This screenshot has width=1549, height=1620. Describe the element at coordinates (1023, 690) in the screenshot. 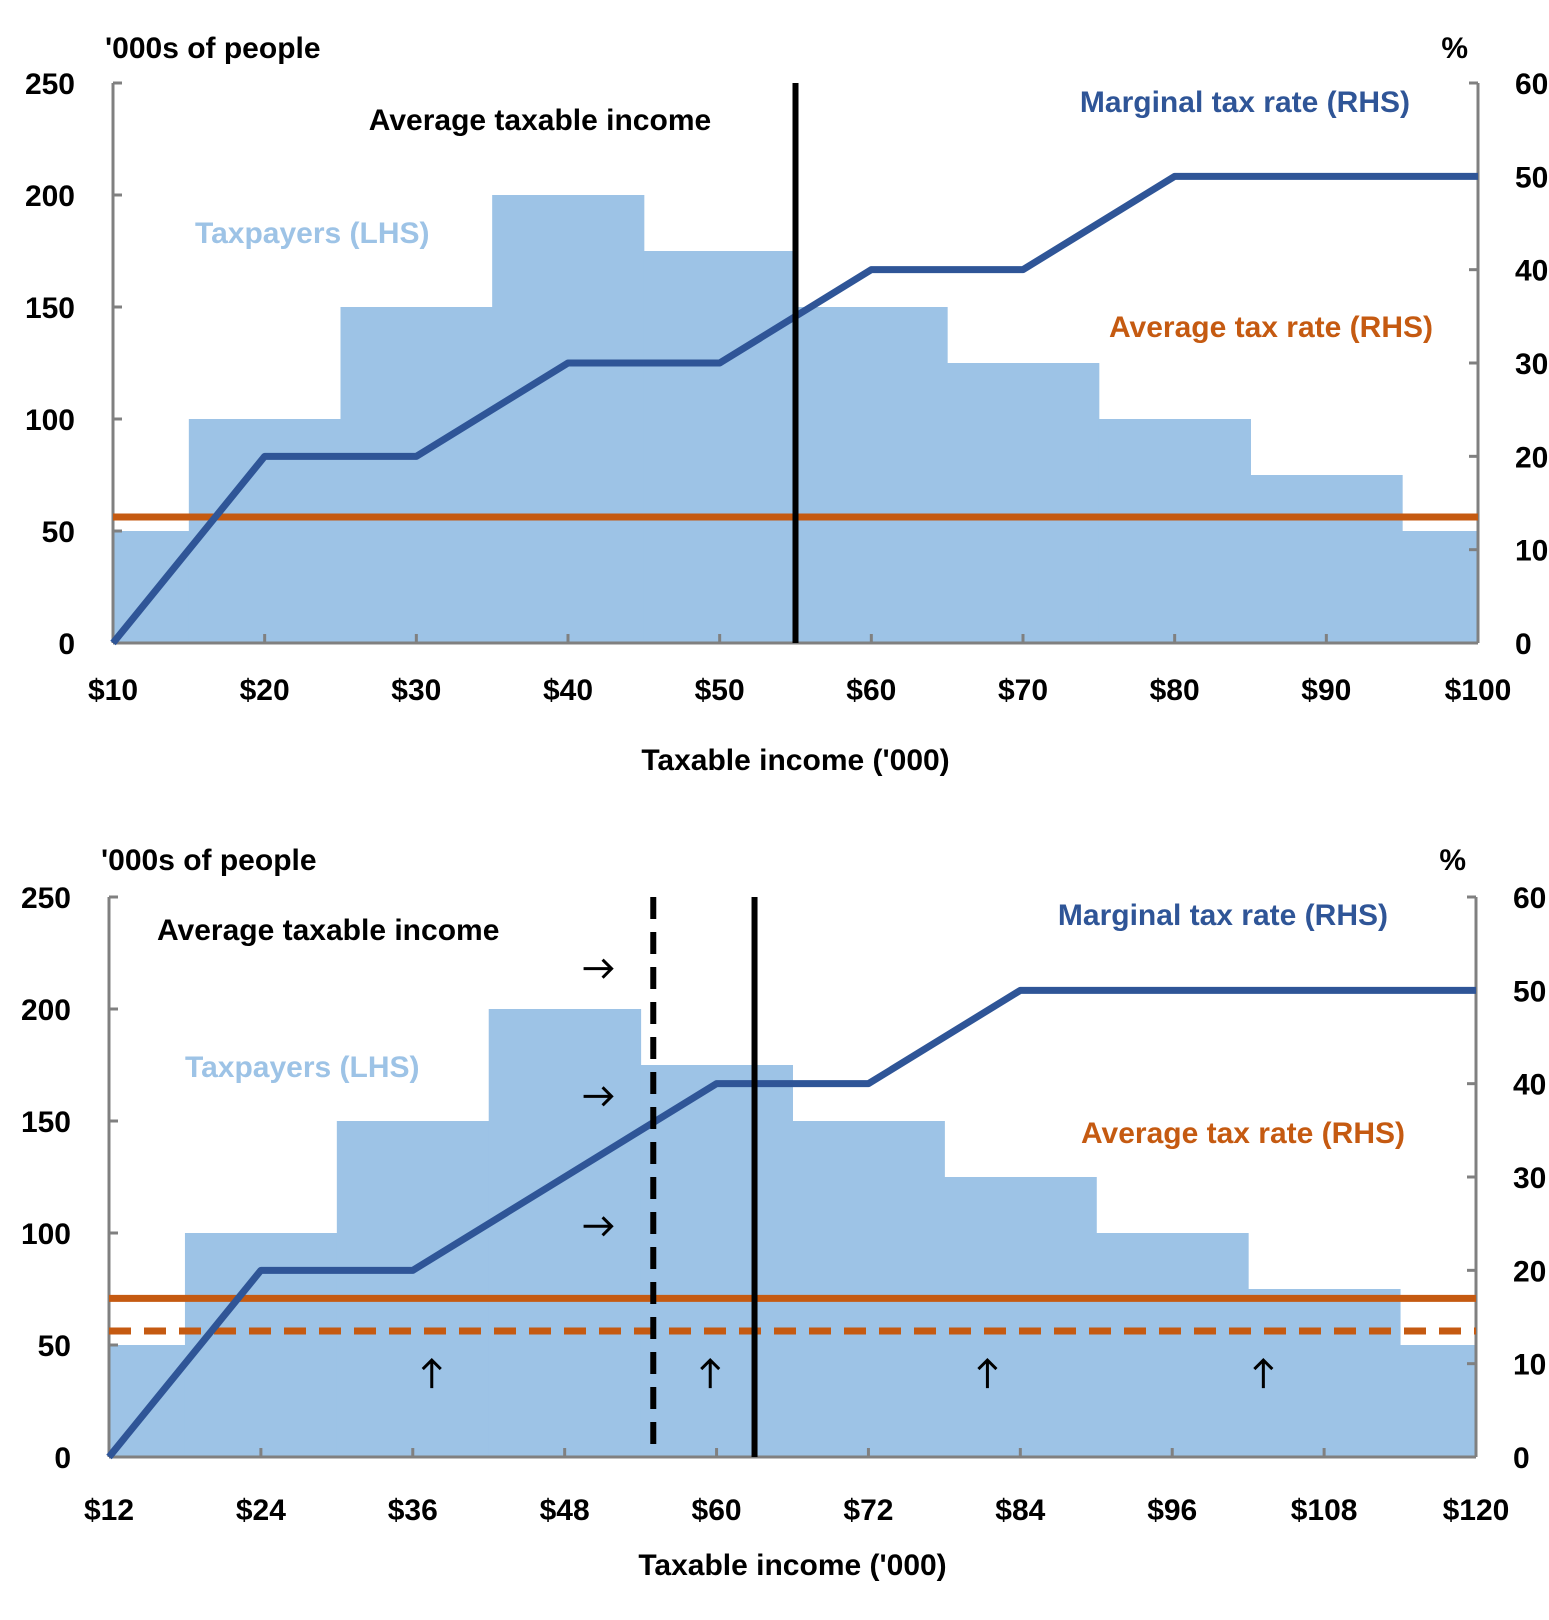

I see `x-tick-label: $70` at that location.